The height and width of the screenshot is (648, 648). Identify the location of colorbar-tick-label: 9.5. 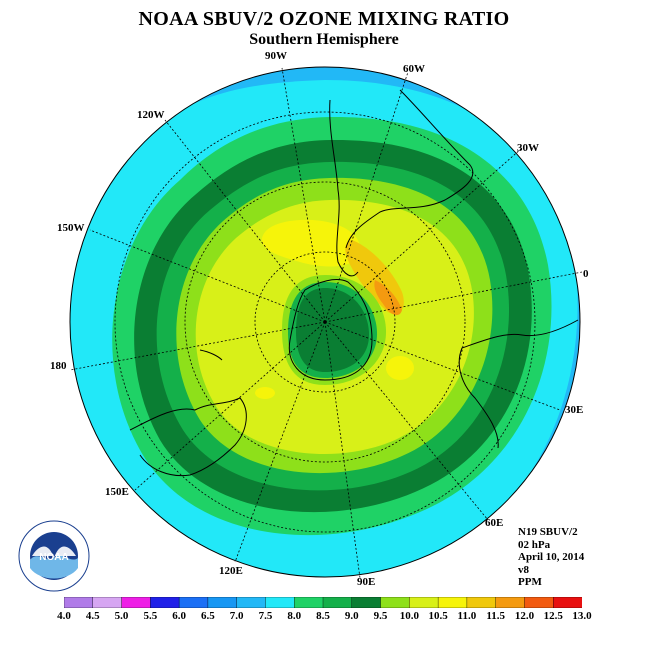
(380, 616).